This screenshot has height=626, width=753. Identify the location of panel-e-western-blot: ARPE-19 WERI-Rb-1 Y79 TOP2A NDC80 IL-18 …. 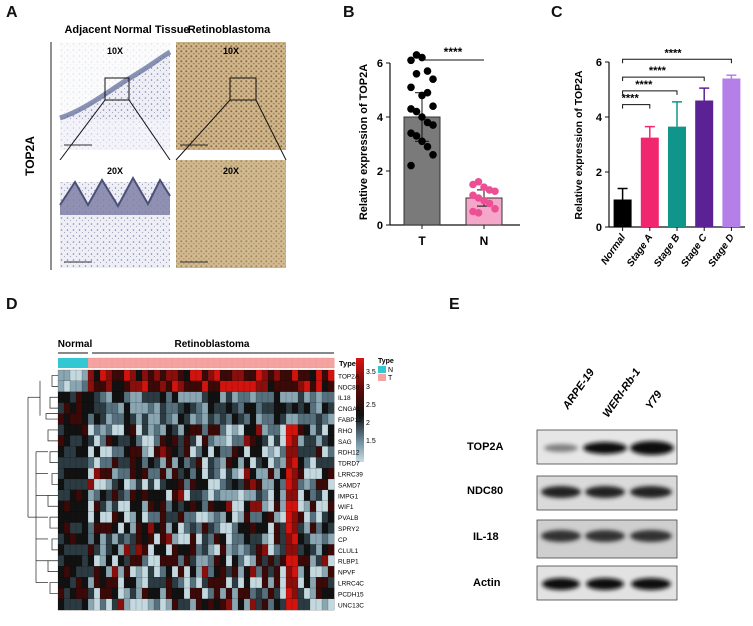
(572, 483).